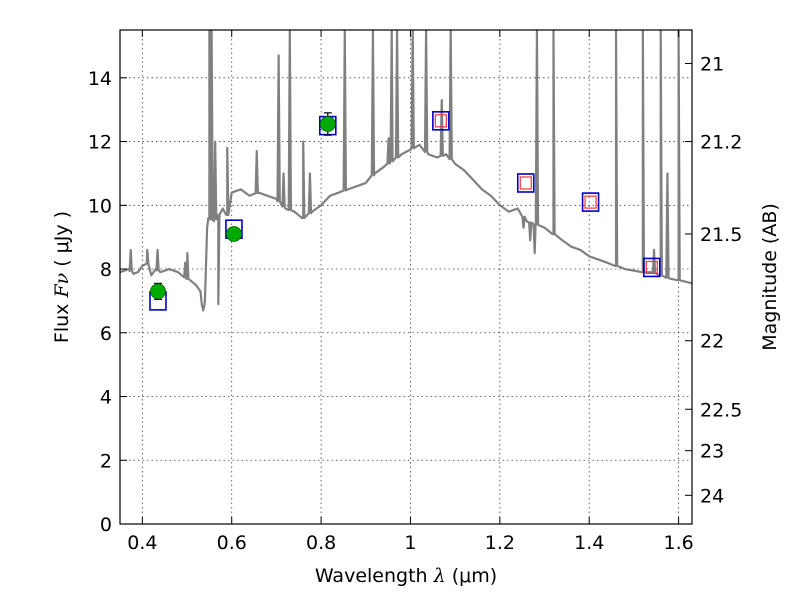  What do you see at coordinates (106, 398) in the screenshot?
I see `y-tick-label: 4` at bounding box center [106, 398].